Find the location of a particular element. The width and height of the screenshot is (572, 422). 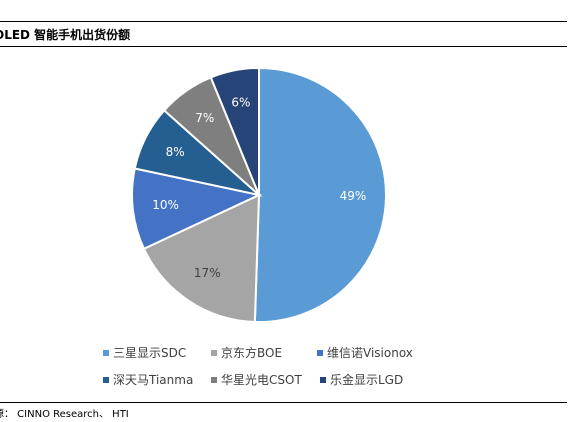

legend-item: 三星显示SDC is located at coordinates (144, 352).